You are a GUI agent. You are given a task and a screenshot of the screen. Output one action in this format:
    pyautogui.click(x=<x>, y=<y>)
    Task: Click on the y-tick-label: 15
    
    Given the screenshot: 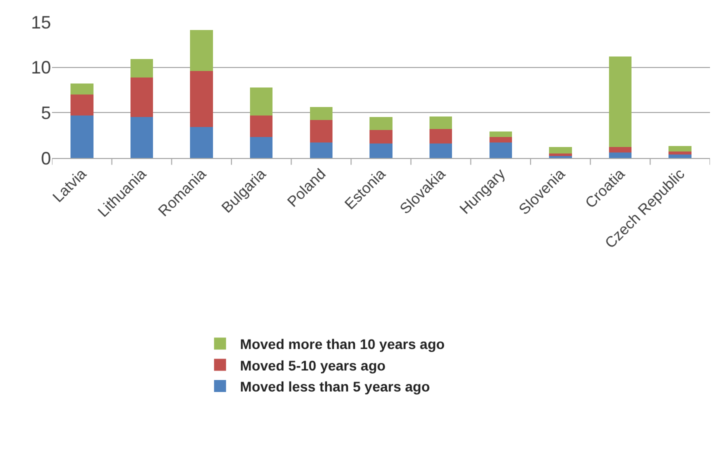 What is the action you would take?
    pyautogui.click(x=40, y=22)
    